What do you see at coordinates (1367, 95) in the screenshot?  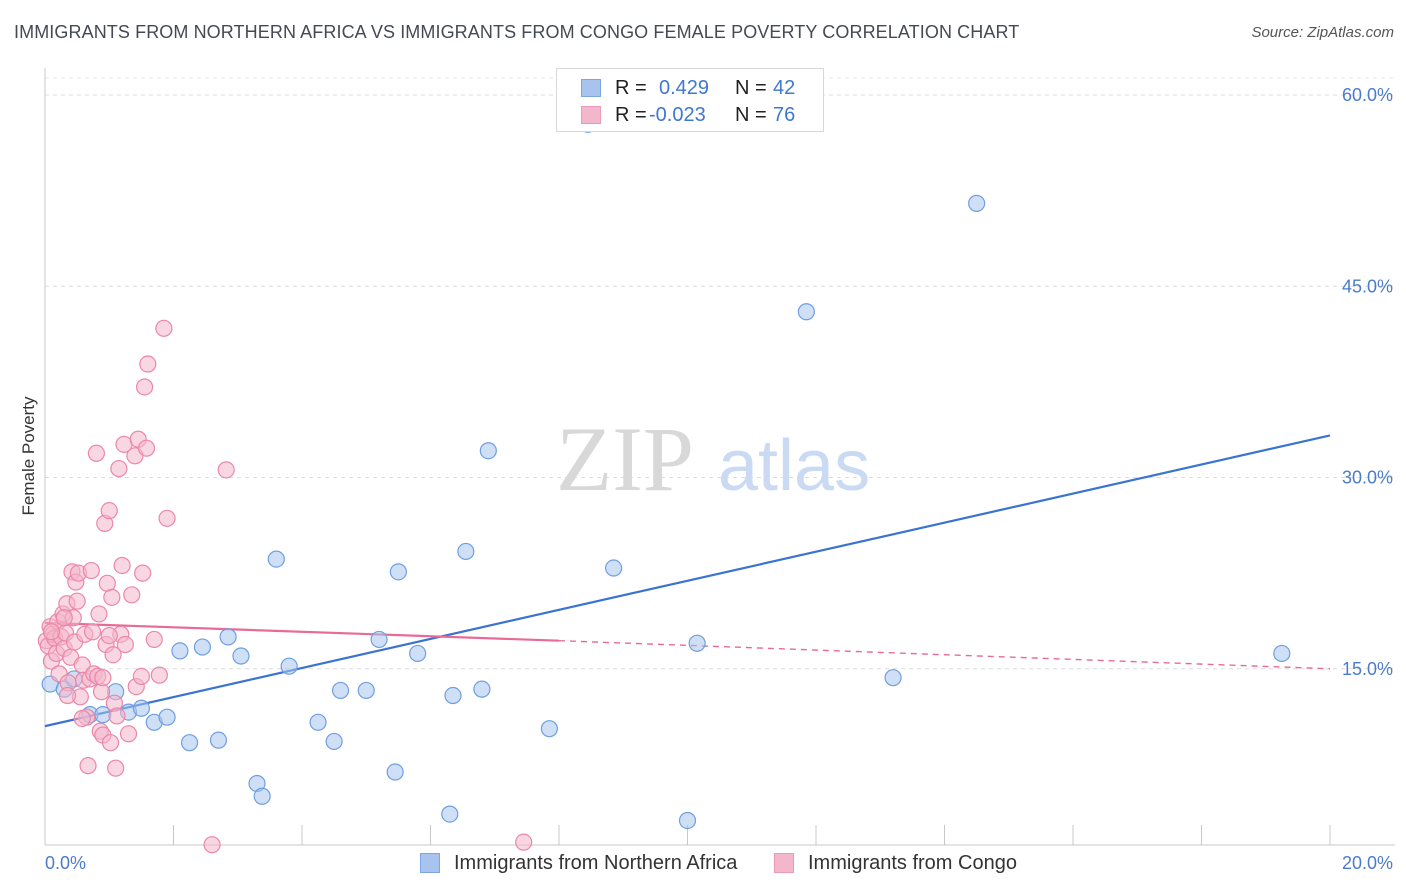 I see `y-tick-label: 60.0%` at bounding box center [1367, 95].